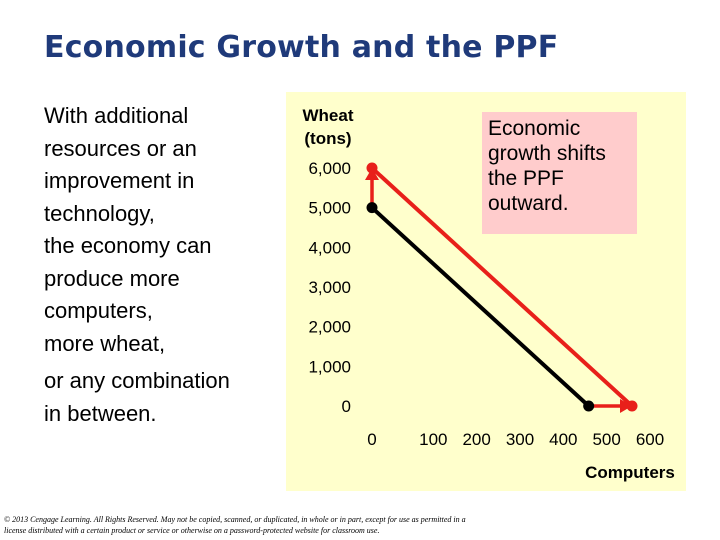  What do you see at coordinates (98, 310) in the screenshot?
I see `body-line: computers,` at bounding box center [98, 310].